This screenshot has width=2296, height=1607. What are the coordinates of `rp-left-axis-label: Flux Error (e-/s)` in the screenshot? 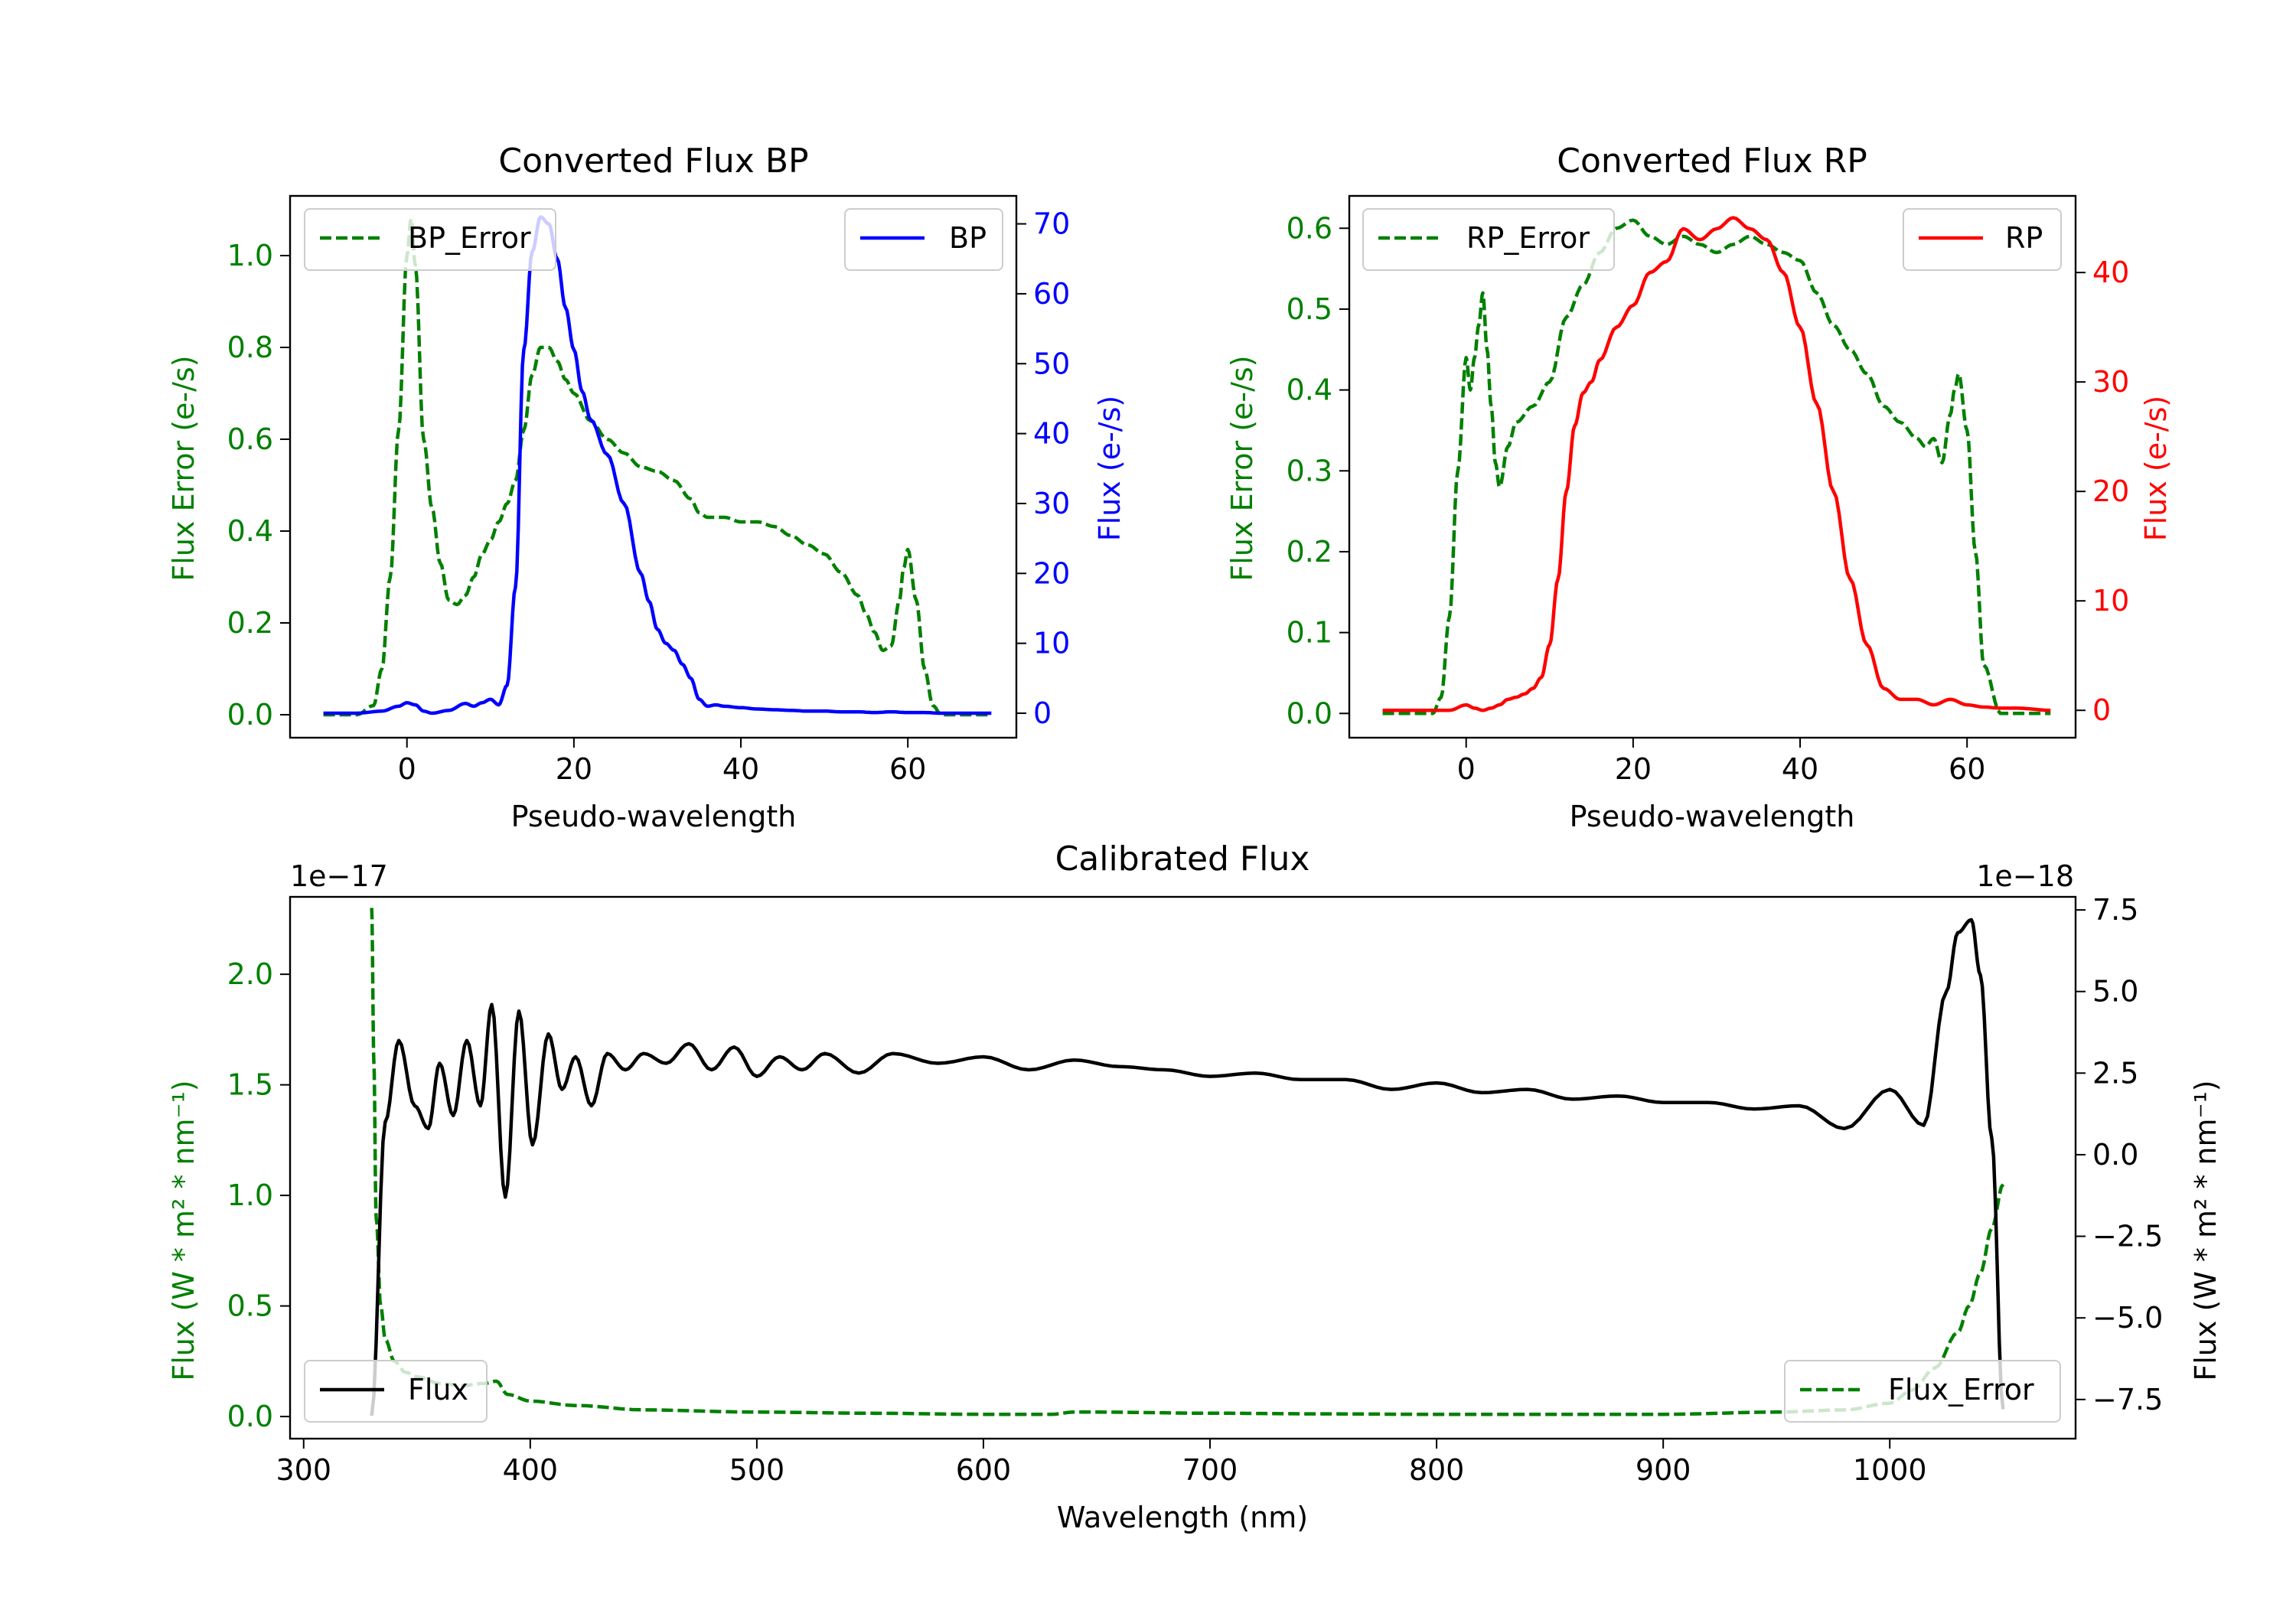 It's located at (1242, 468).